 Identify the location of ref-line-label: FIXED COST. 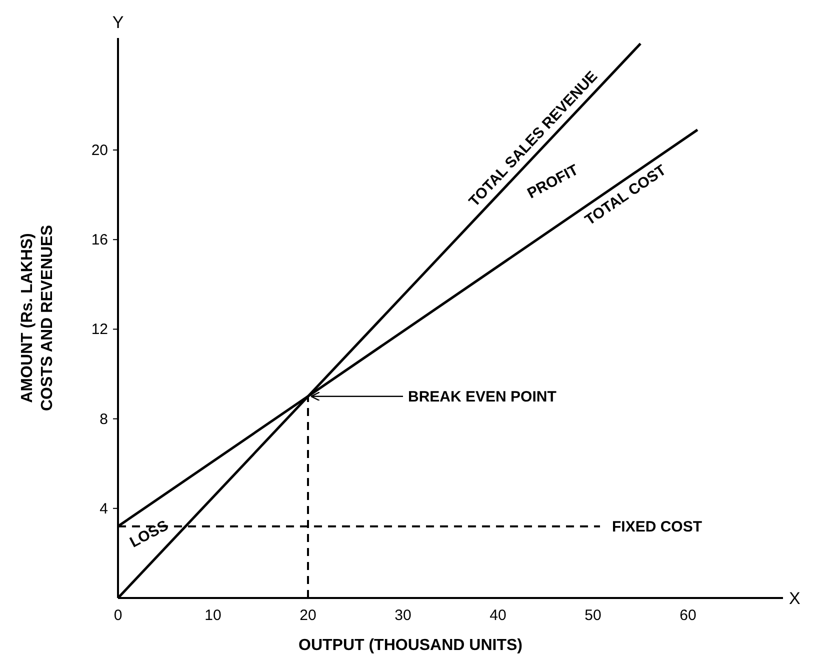
(657, 527).